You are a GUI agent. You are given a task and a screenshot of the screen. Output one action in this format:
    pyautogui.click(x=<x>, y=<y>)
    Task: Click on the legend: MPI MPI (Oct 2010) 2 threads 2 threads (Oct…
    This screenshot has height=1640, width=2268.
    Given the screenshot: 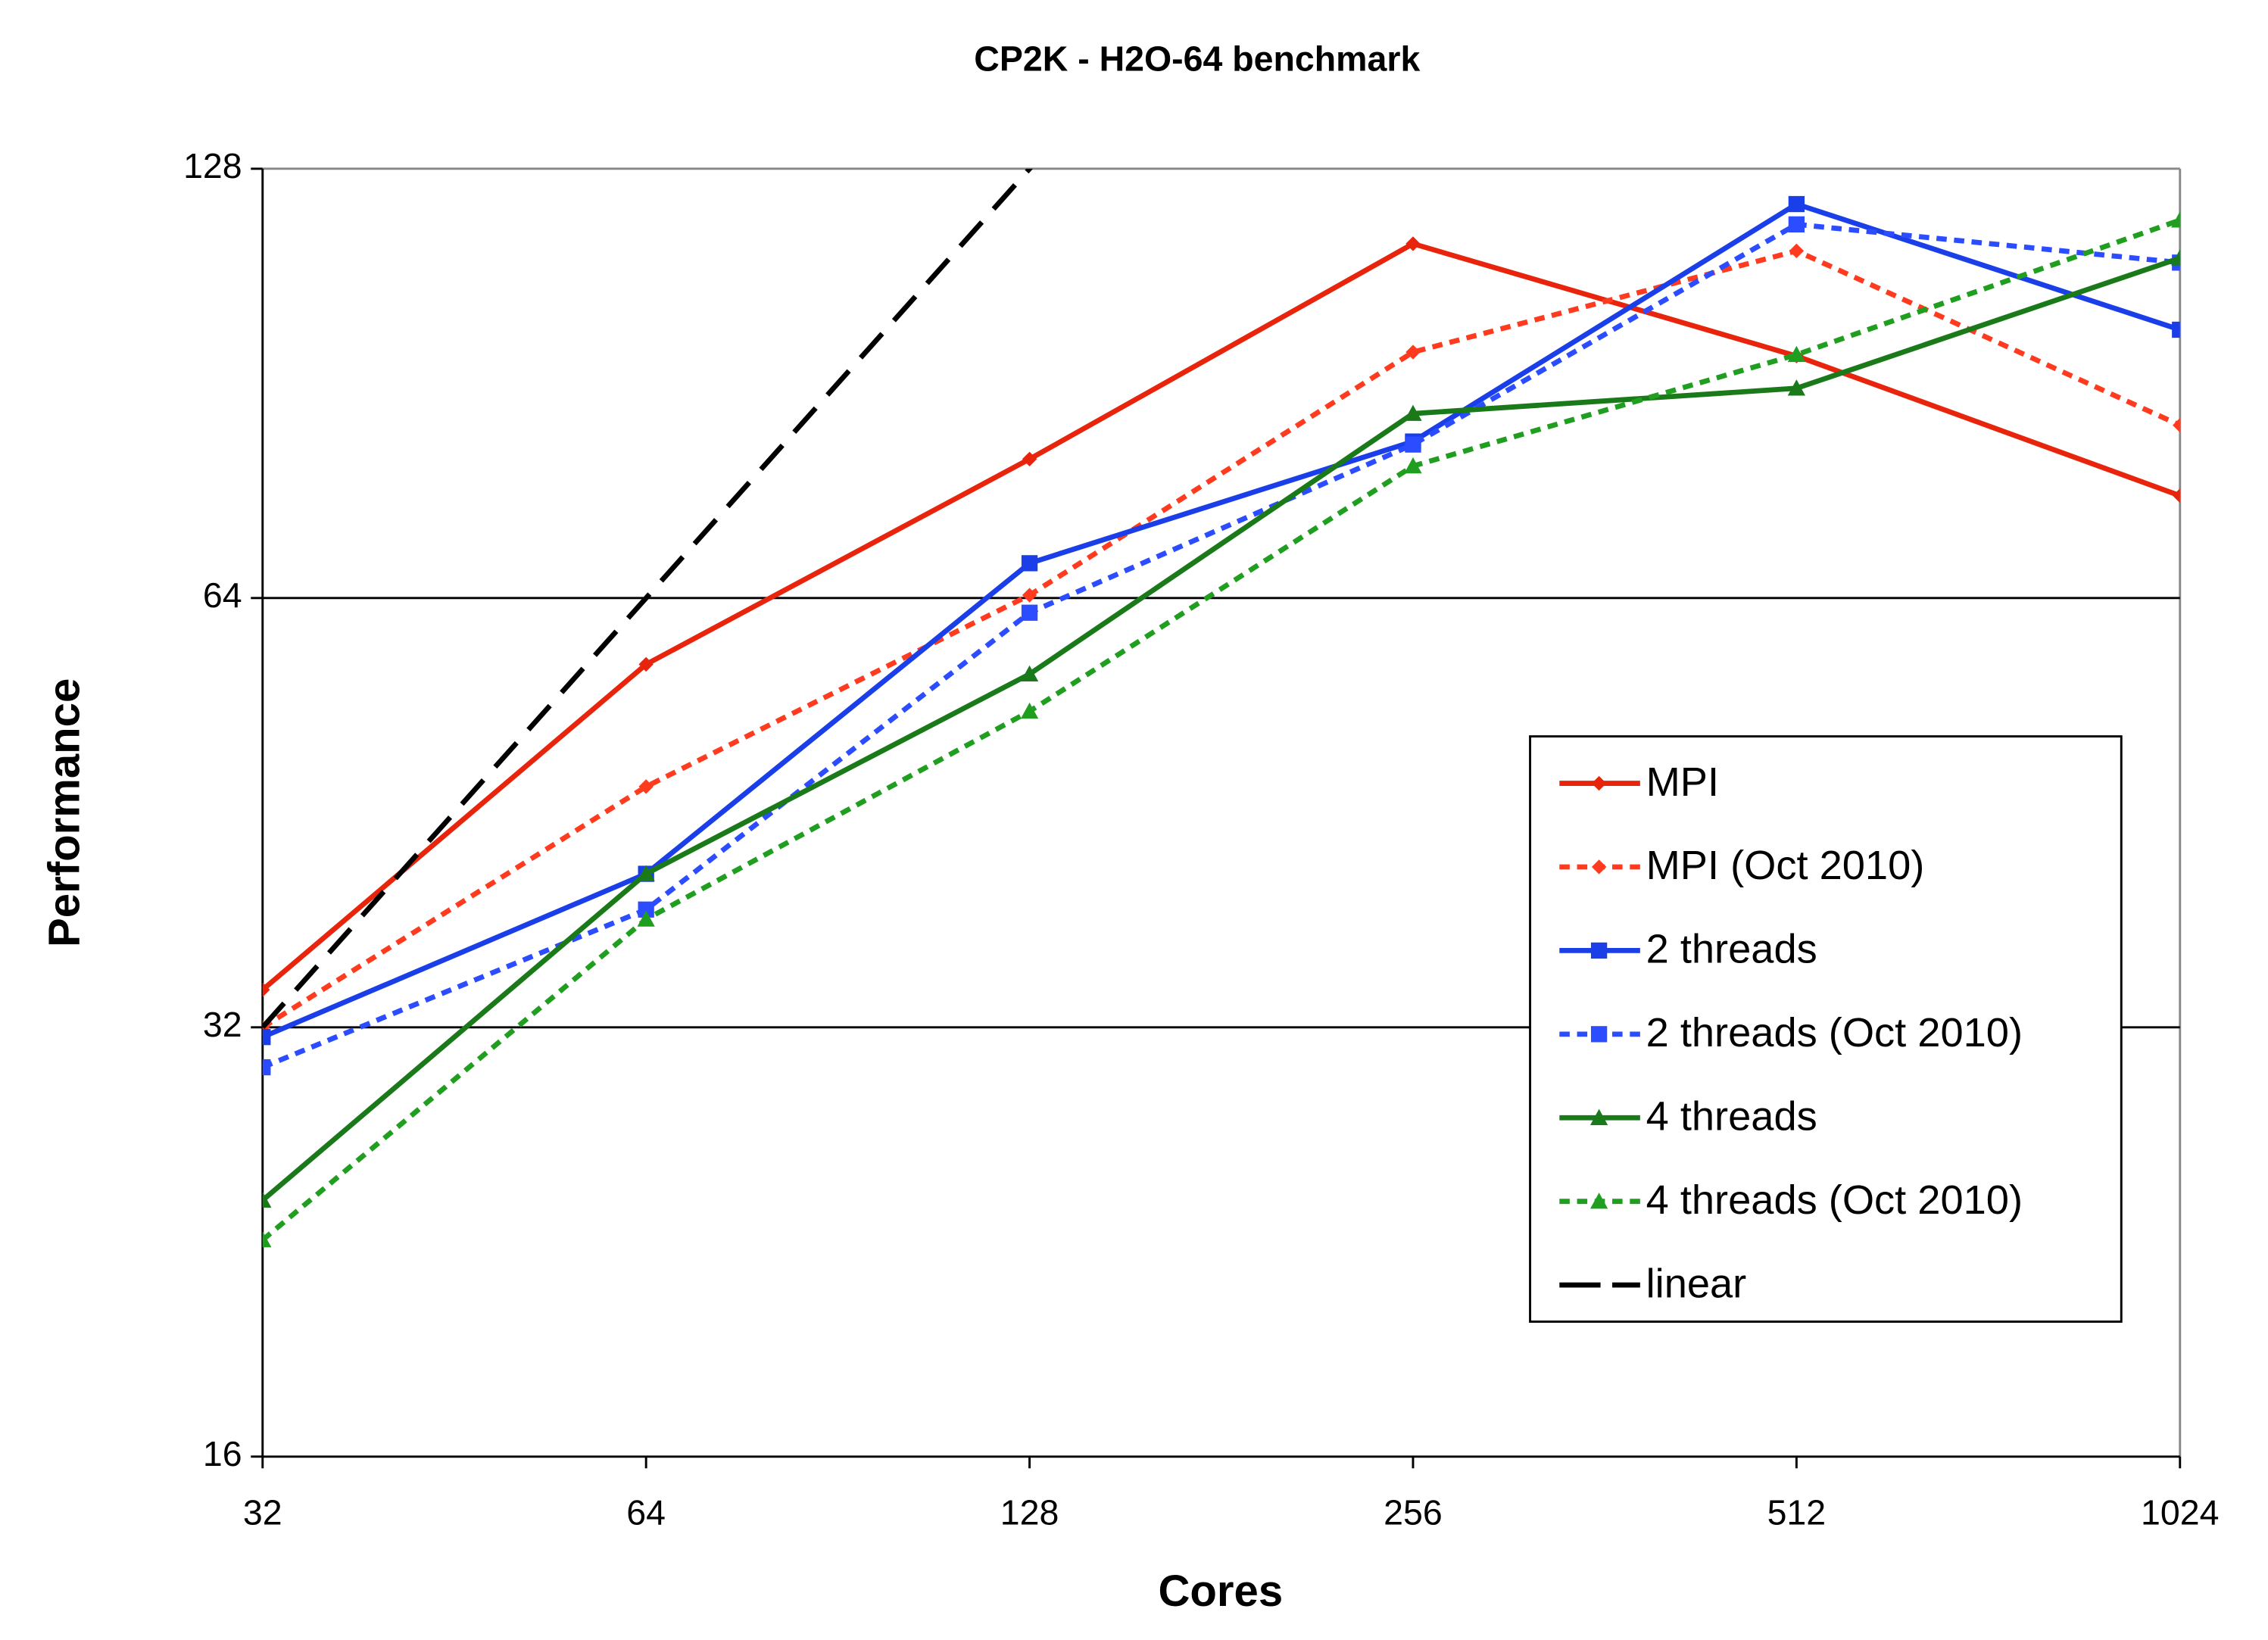 What is the action you would take?
    pyautogui.click(x=1826, y=1029)
    